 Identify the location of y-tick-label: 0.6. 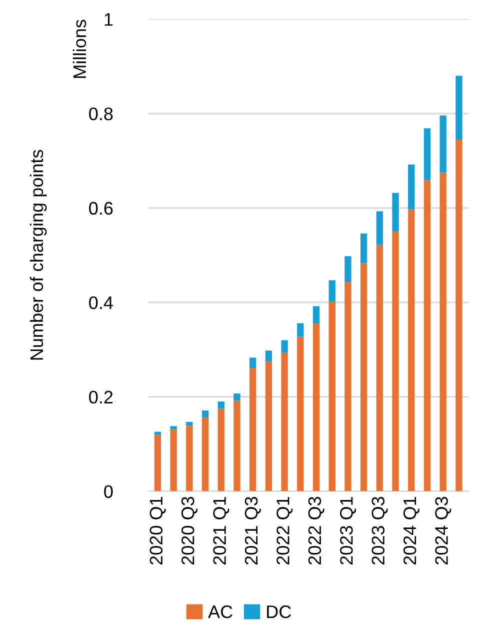
(101, 208).